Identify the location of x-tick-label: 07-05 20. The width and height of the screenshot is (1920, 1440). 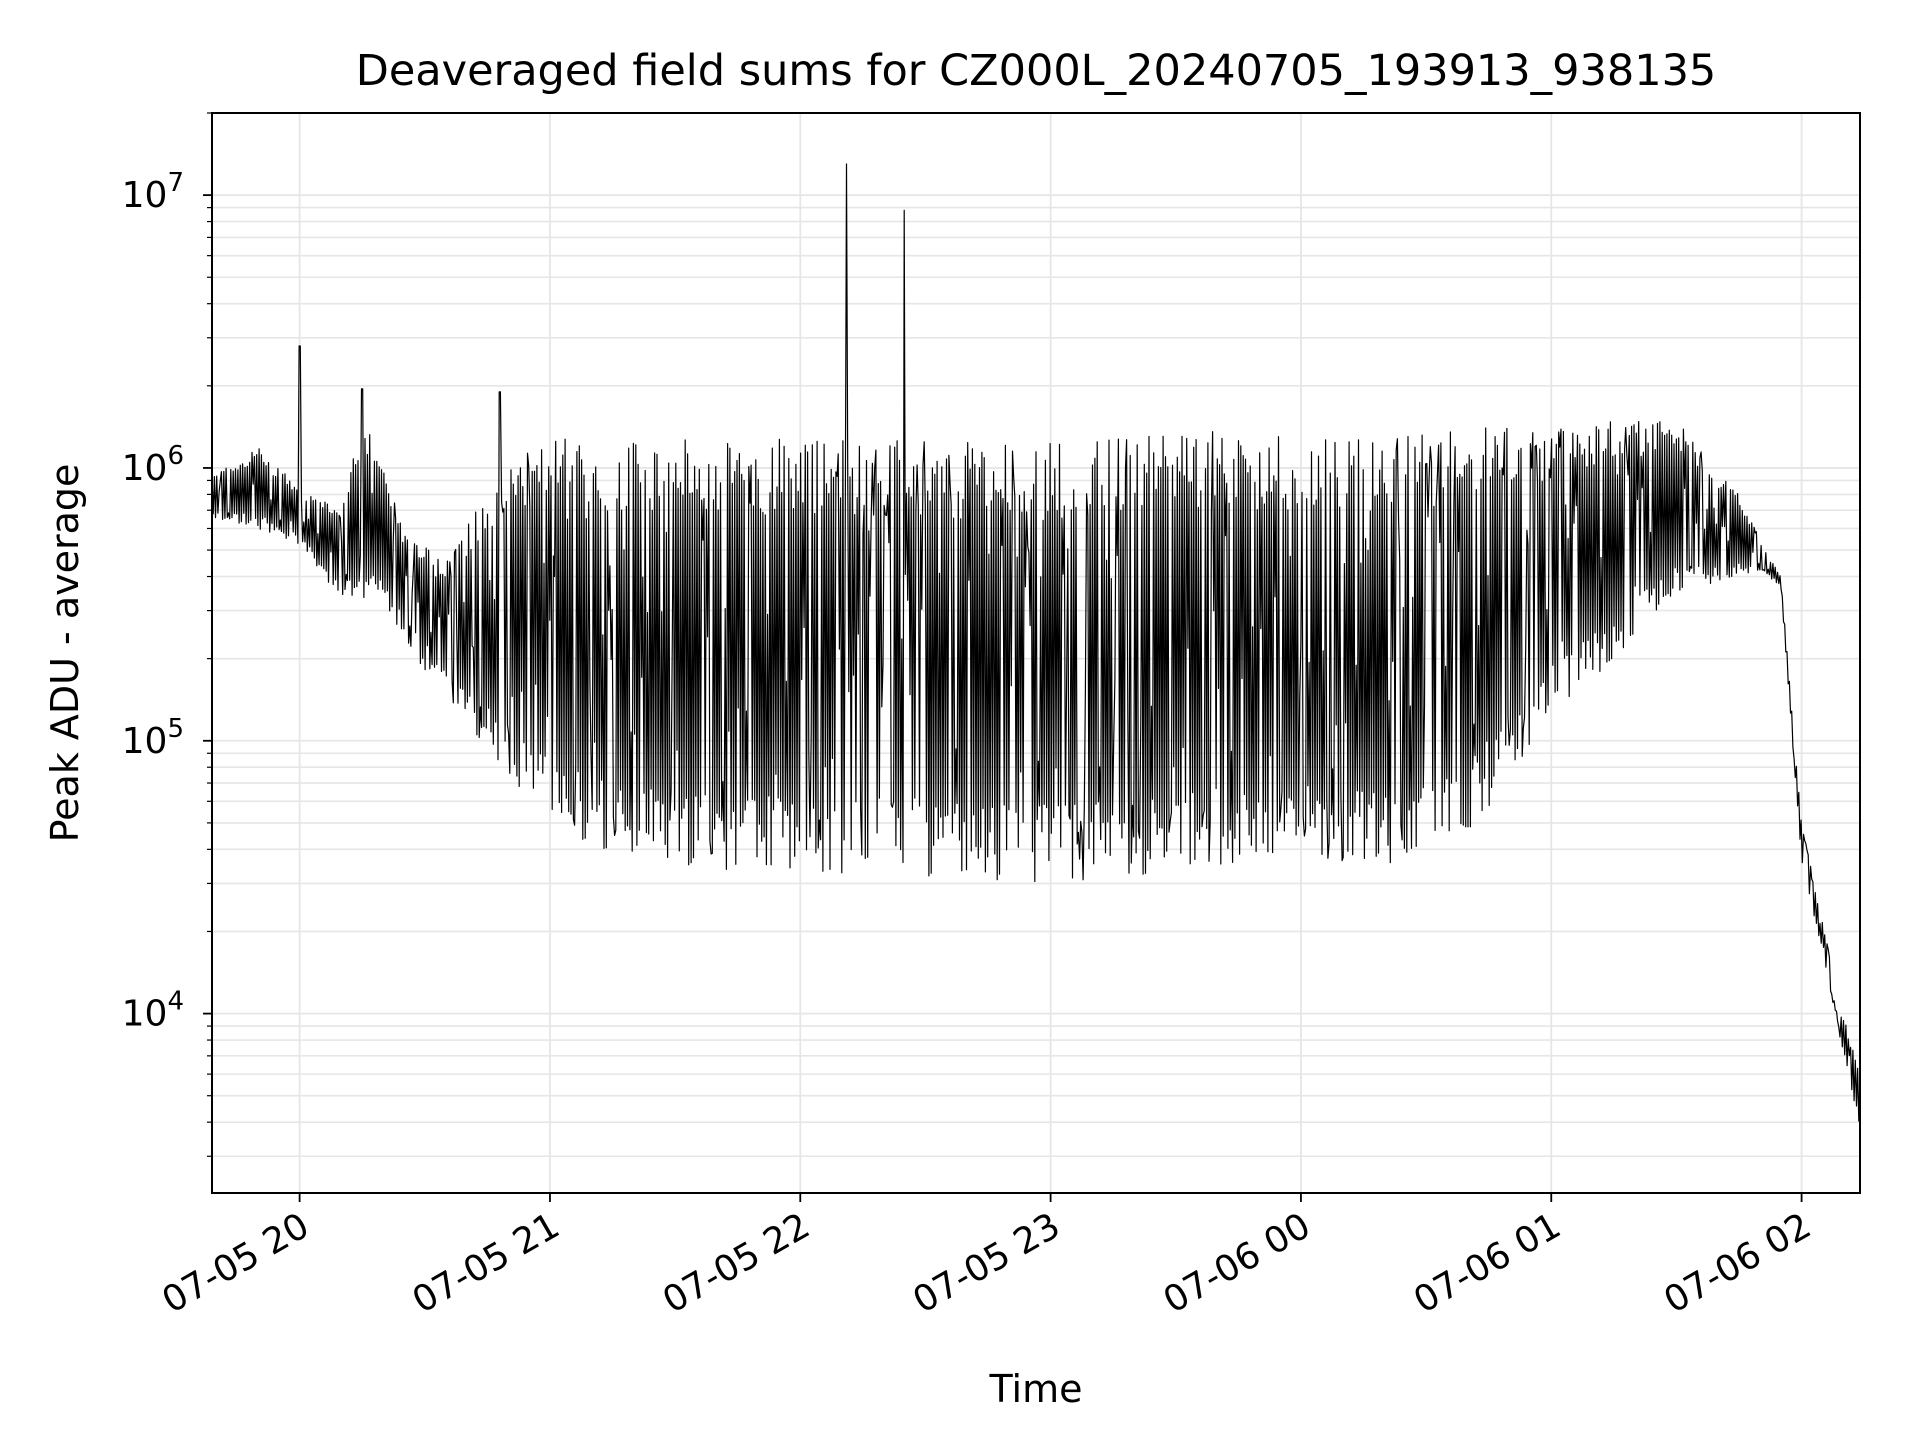
(235, 1263).